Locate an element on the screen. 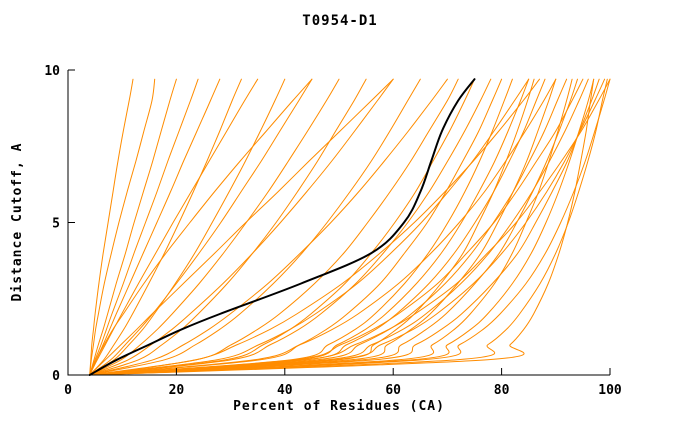 The image size is (680, 440). y-tick-label: 5 is located at coordinates (56, 224).